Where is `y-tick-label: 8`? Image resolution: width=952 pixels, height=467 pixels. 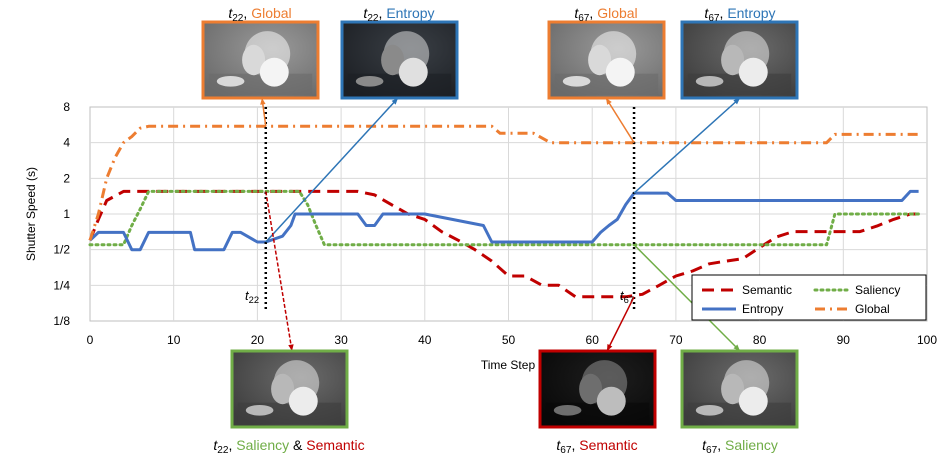
y-tick-label: 8 is located at coordinates (66, 107).